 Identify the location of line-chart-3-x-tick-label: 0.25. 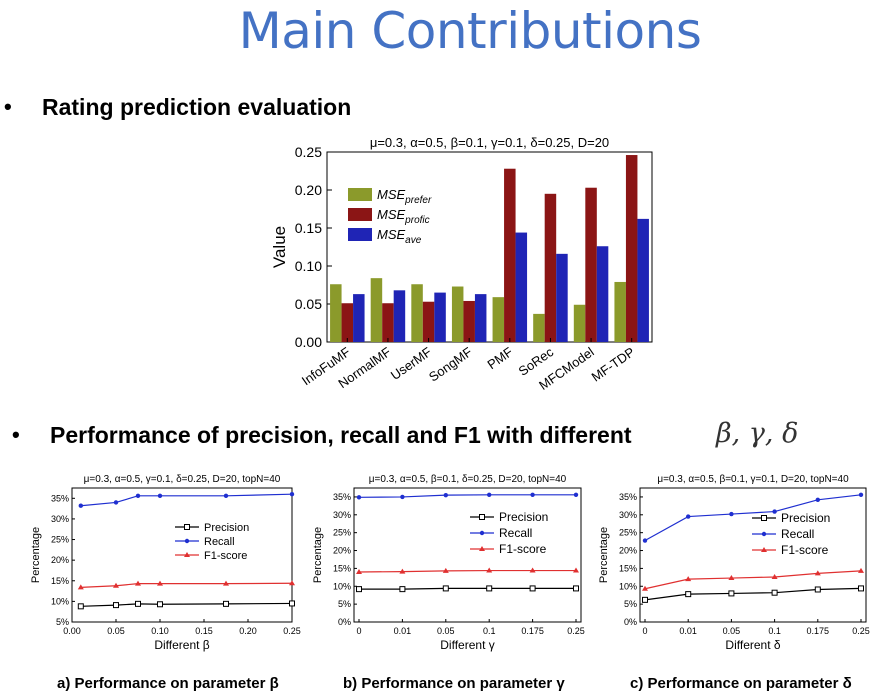
(861, 631).